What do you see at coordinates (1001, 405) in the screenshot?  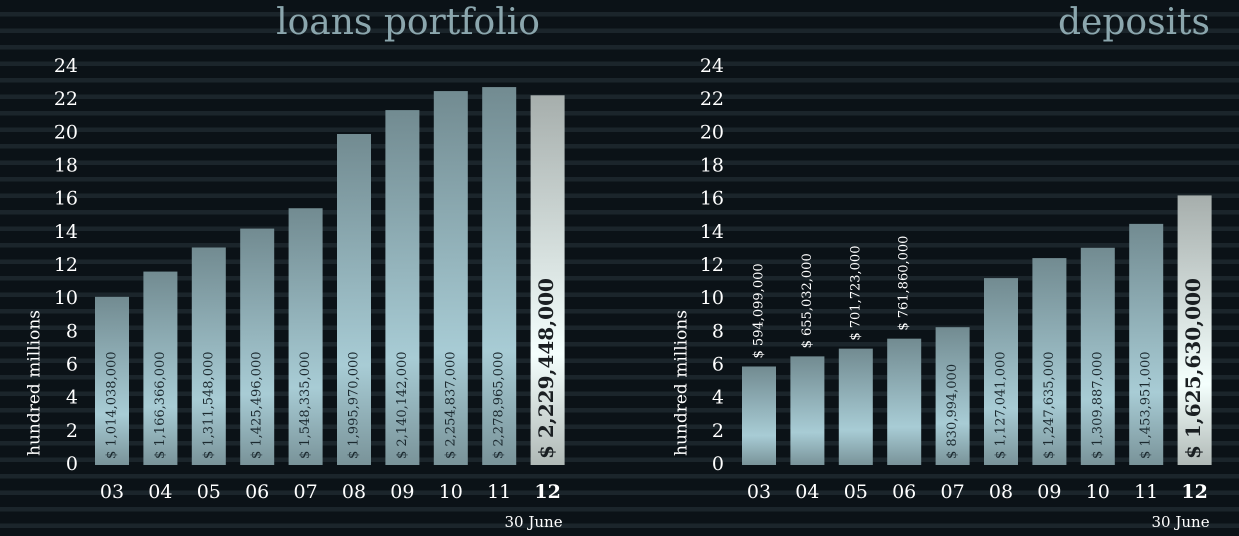 I see `value-label: $ 1,127,041,000` at bounding box center [1001, 405].